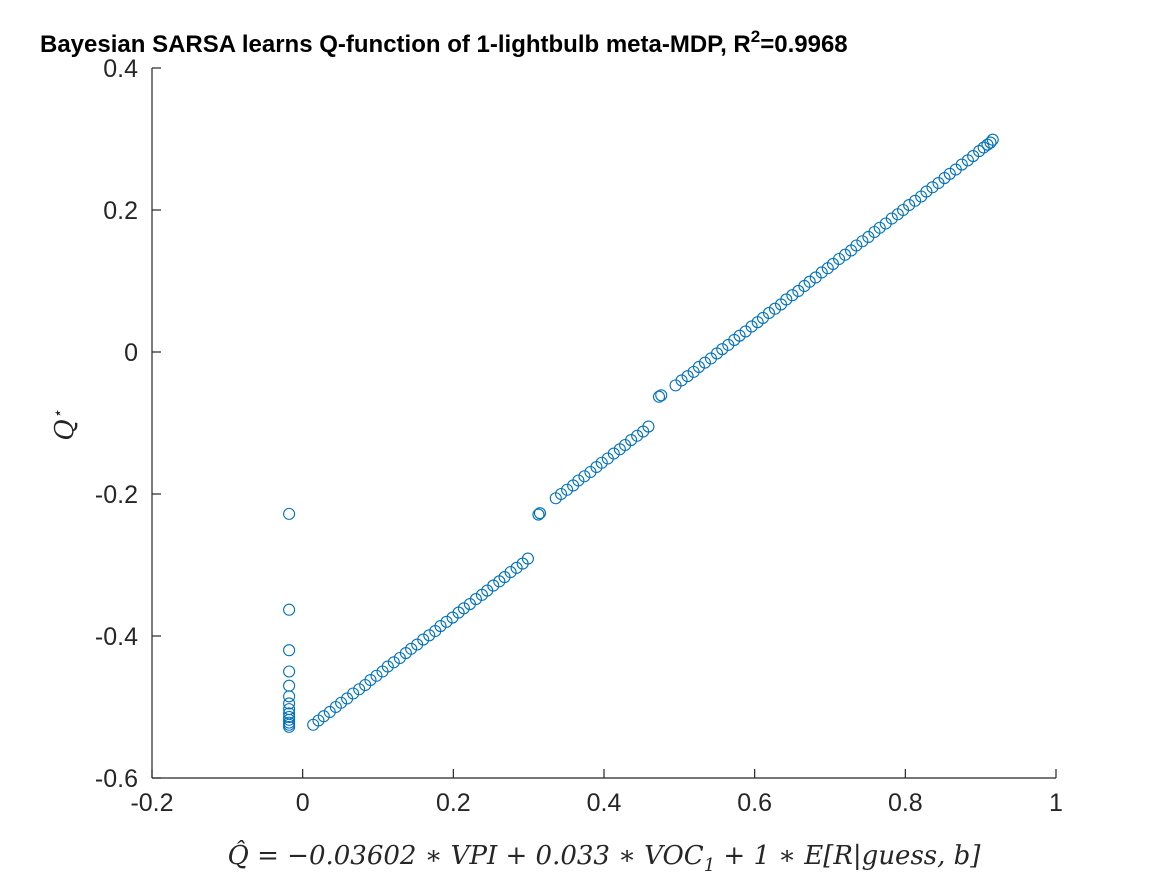 The image size is (1167, 875). What do you see at coordinates (116, 495) in the screenshot?
I see `y-tick-label: -0.2` at bounding box center [116, 495].